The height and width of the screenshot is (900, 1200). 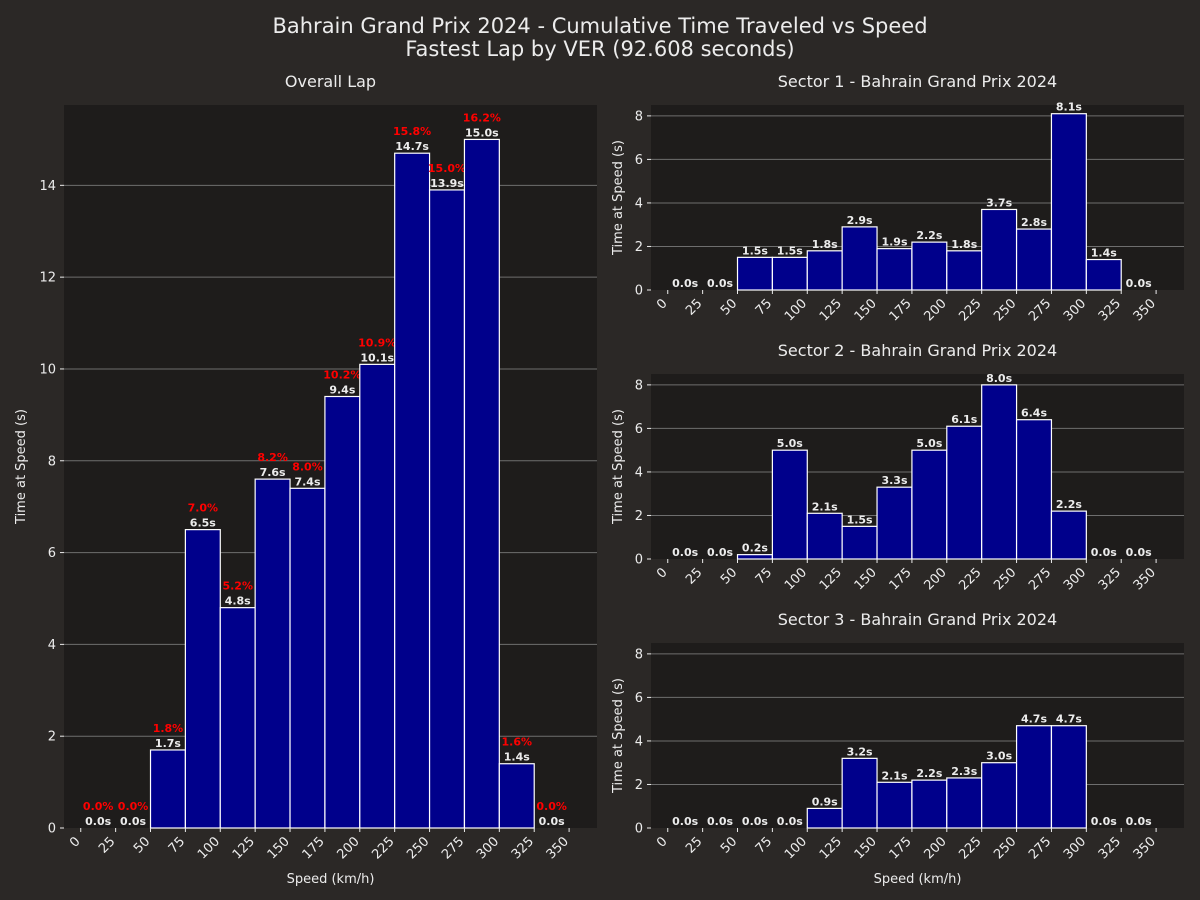 I want to click on bar-percent-label: 0.0%, so click(x=551, y=806).